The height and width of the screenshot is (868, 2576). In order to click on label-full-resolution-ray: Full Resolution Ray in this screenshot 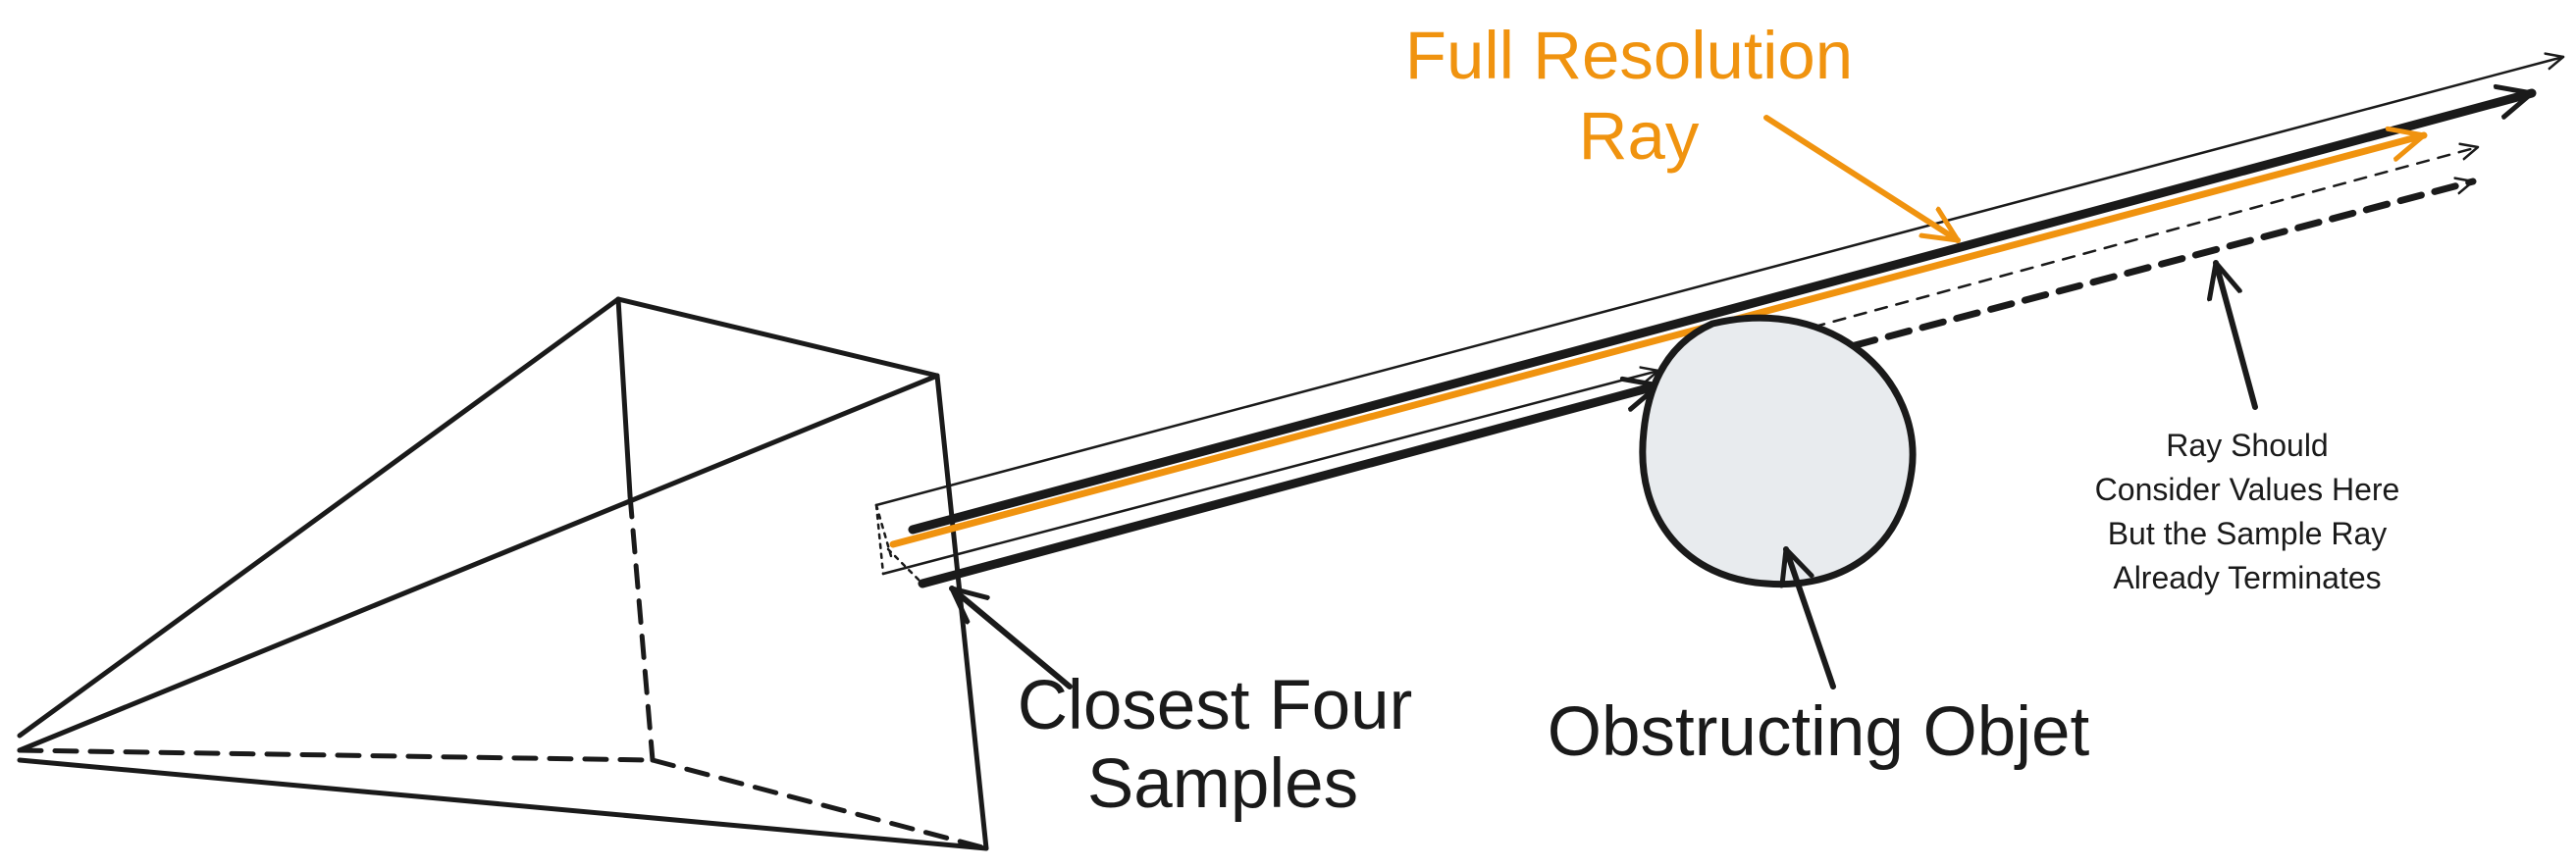, I will do `click(1629, 96)`.